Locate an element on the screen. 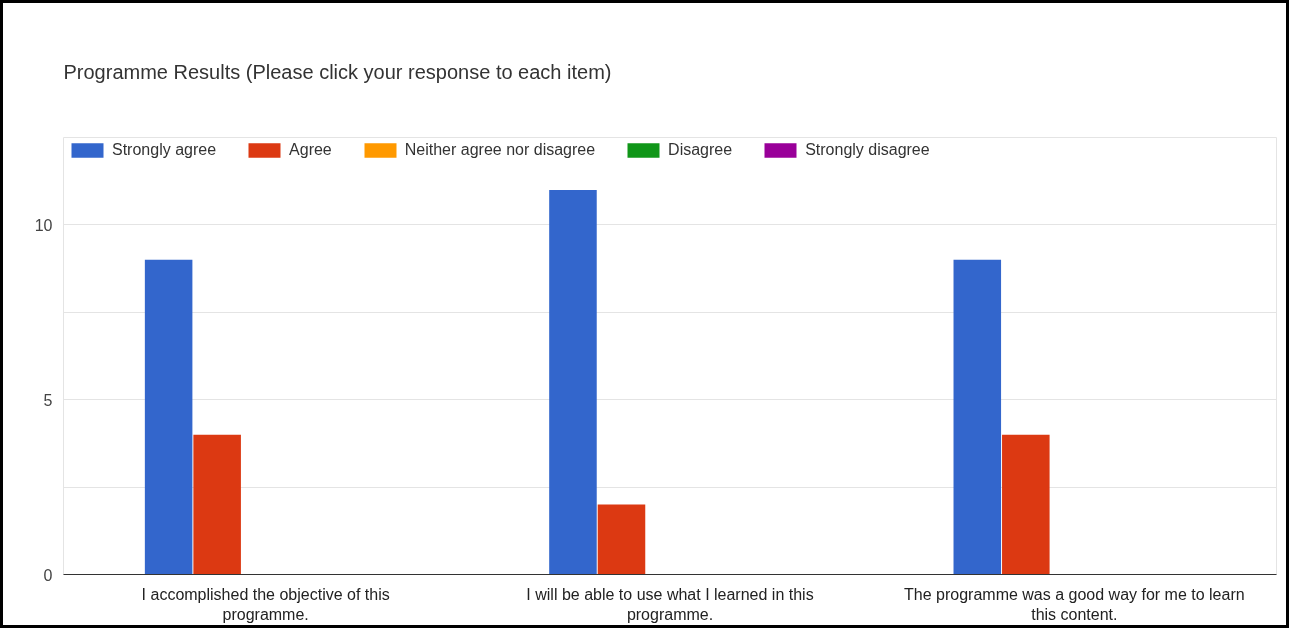 The image size is (1293, 634). y-tick-label: 0 is located at coordinates (48, 575).